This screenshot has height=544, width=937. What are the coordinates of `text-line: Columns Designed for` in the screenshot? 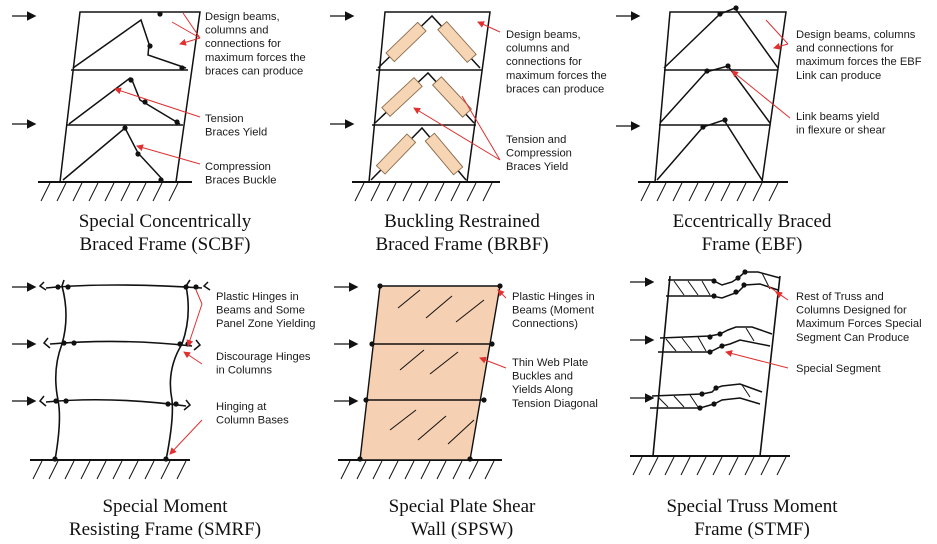 It's located at (851, 311).